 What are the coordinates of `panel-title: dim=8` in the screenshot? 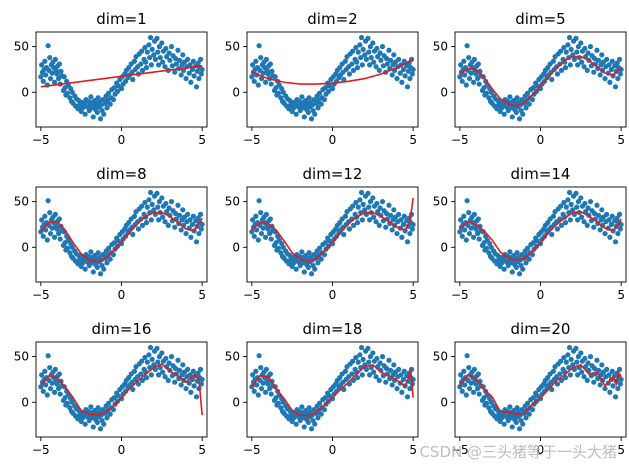 It's located at (121, 174).